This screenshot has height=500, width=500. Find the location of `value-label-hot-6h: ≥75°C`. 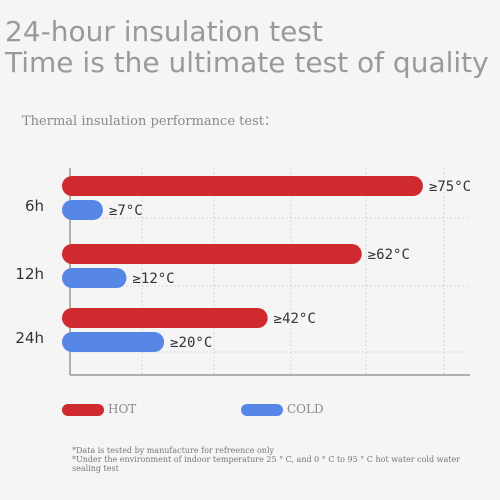

value-label-hot-6h: ≥75°C is located at coordinates (450, 187).